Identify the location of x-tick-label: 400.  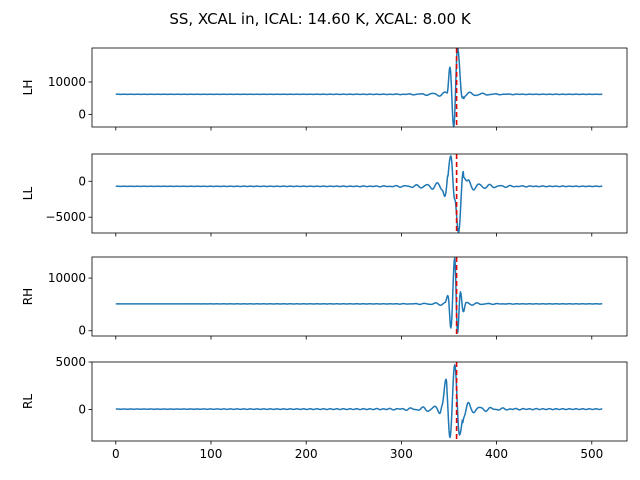
(496, 454).